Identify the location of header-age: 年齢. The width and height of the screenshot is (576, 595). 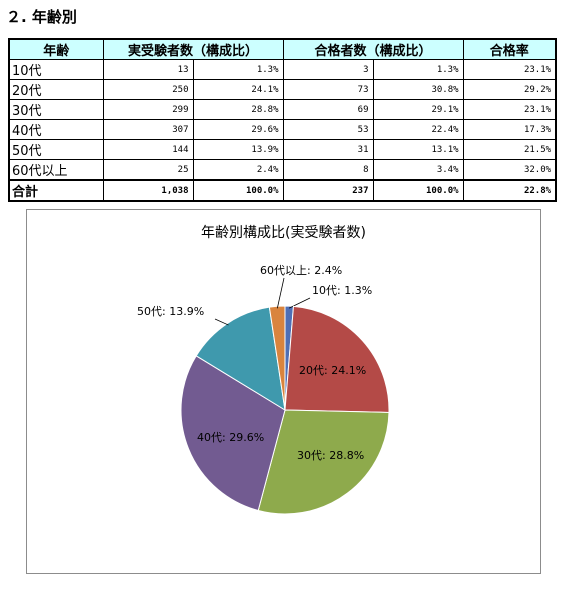
(56, 49).